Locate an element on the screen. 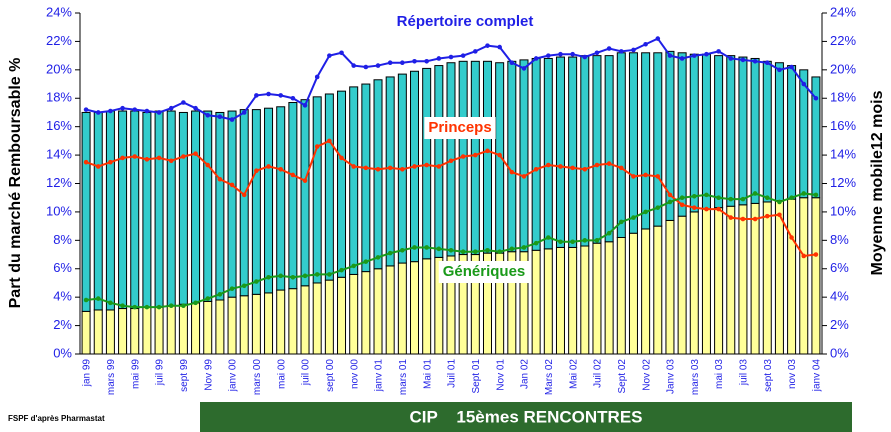 This screenshot has width=891, height=432. y2-tick-label: 12% is located at coordinates (843, 182).